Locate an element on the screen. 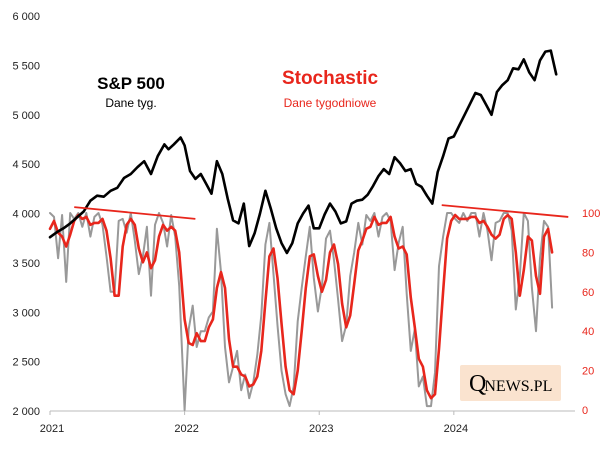 This screenshot has width=605, height=454. chart-subtitle: Dane tyg. is located at coordinates (130, 103).